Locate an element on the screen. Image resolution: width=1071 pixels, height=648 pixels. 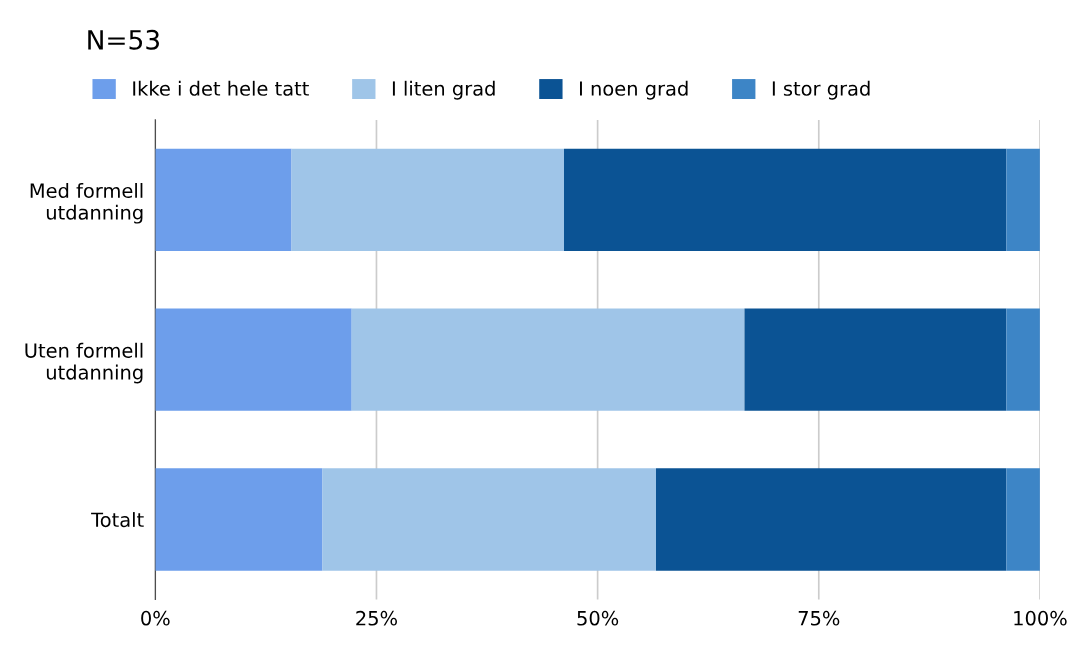
x-tick-label: 0% is located at coordinates (155, 618).